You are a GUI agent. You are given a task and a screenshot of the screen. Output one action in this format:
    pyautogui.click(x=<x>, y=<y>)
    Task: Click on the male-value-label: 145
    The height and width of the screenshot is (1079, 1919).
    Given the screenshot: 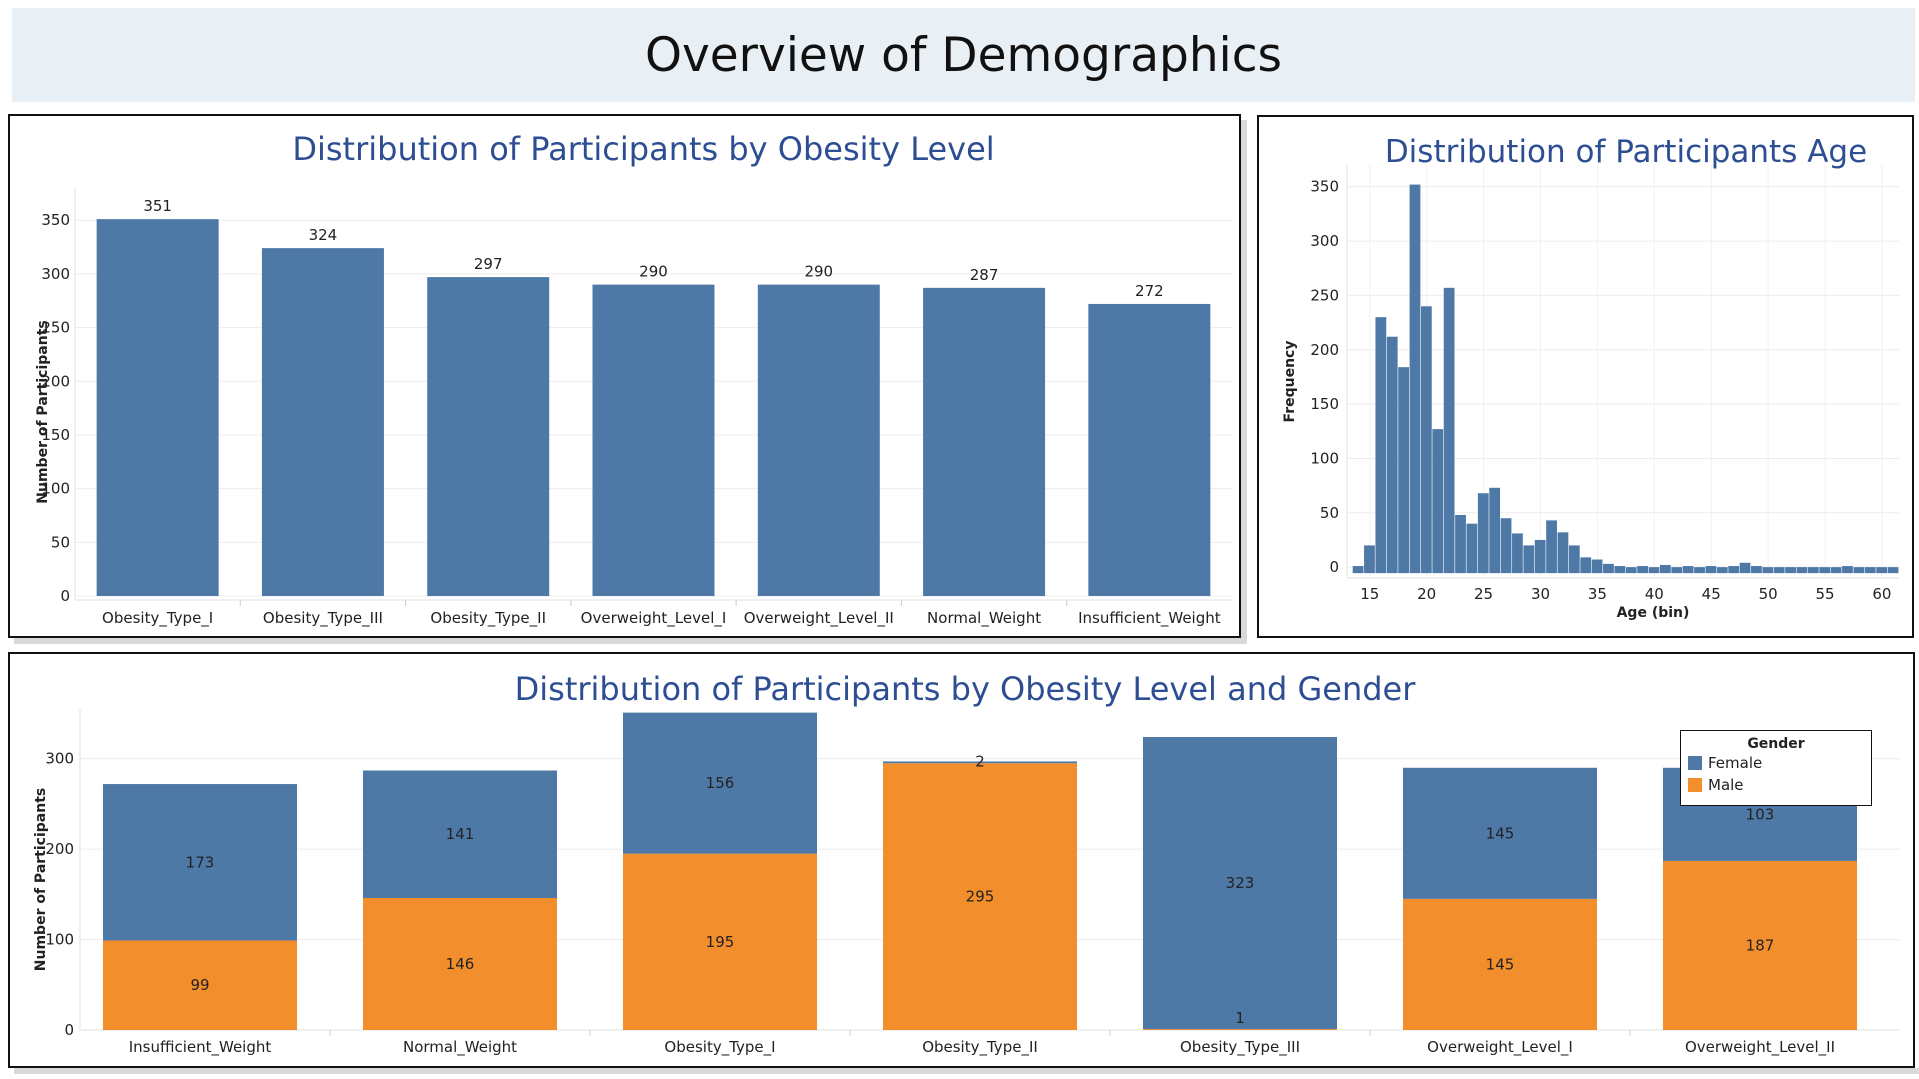 What is the action you would take?
    pyautogui.click(x=1500, y=964)
    